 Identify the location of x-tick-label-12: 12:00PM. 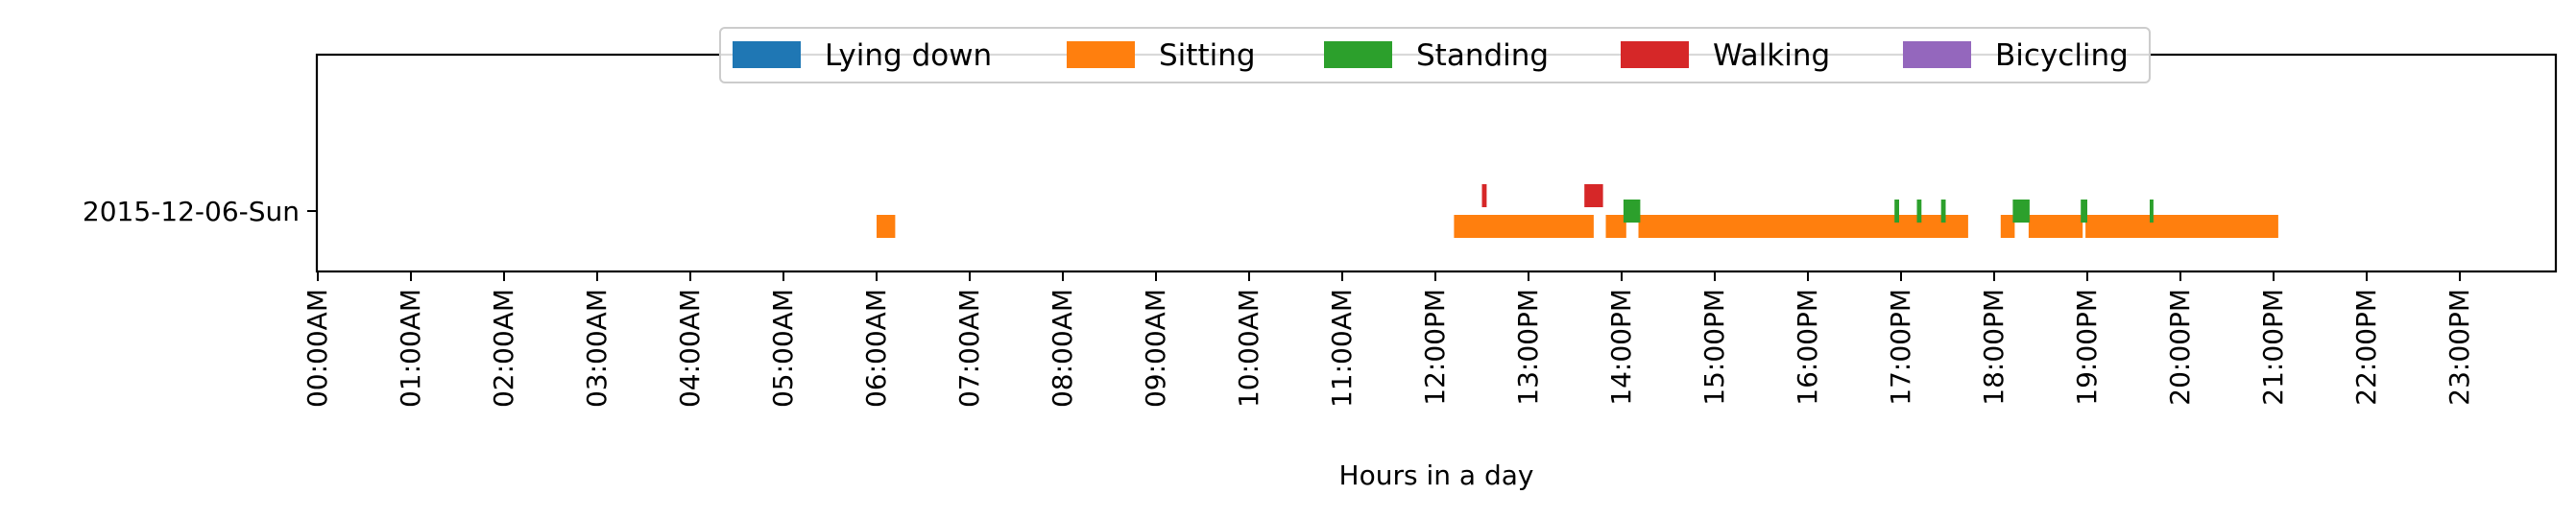
(1435, 347).